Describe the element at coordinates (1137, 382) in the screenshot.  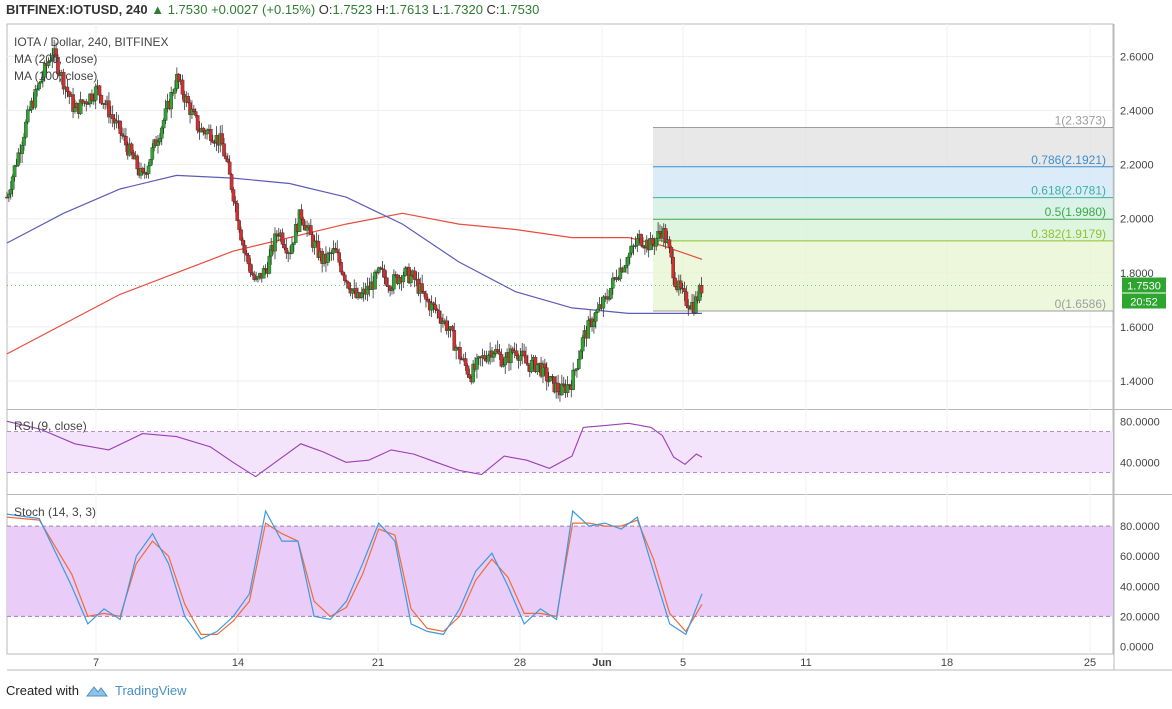
I see `price-tick-label: 1.4000` at that location.